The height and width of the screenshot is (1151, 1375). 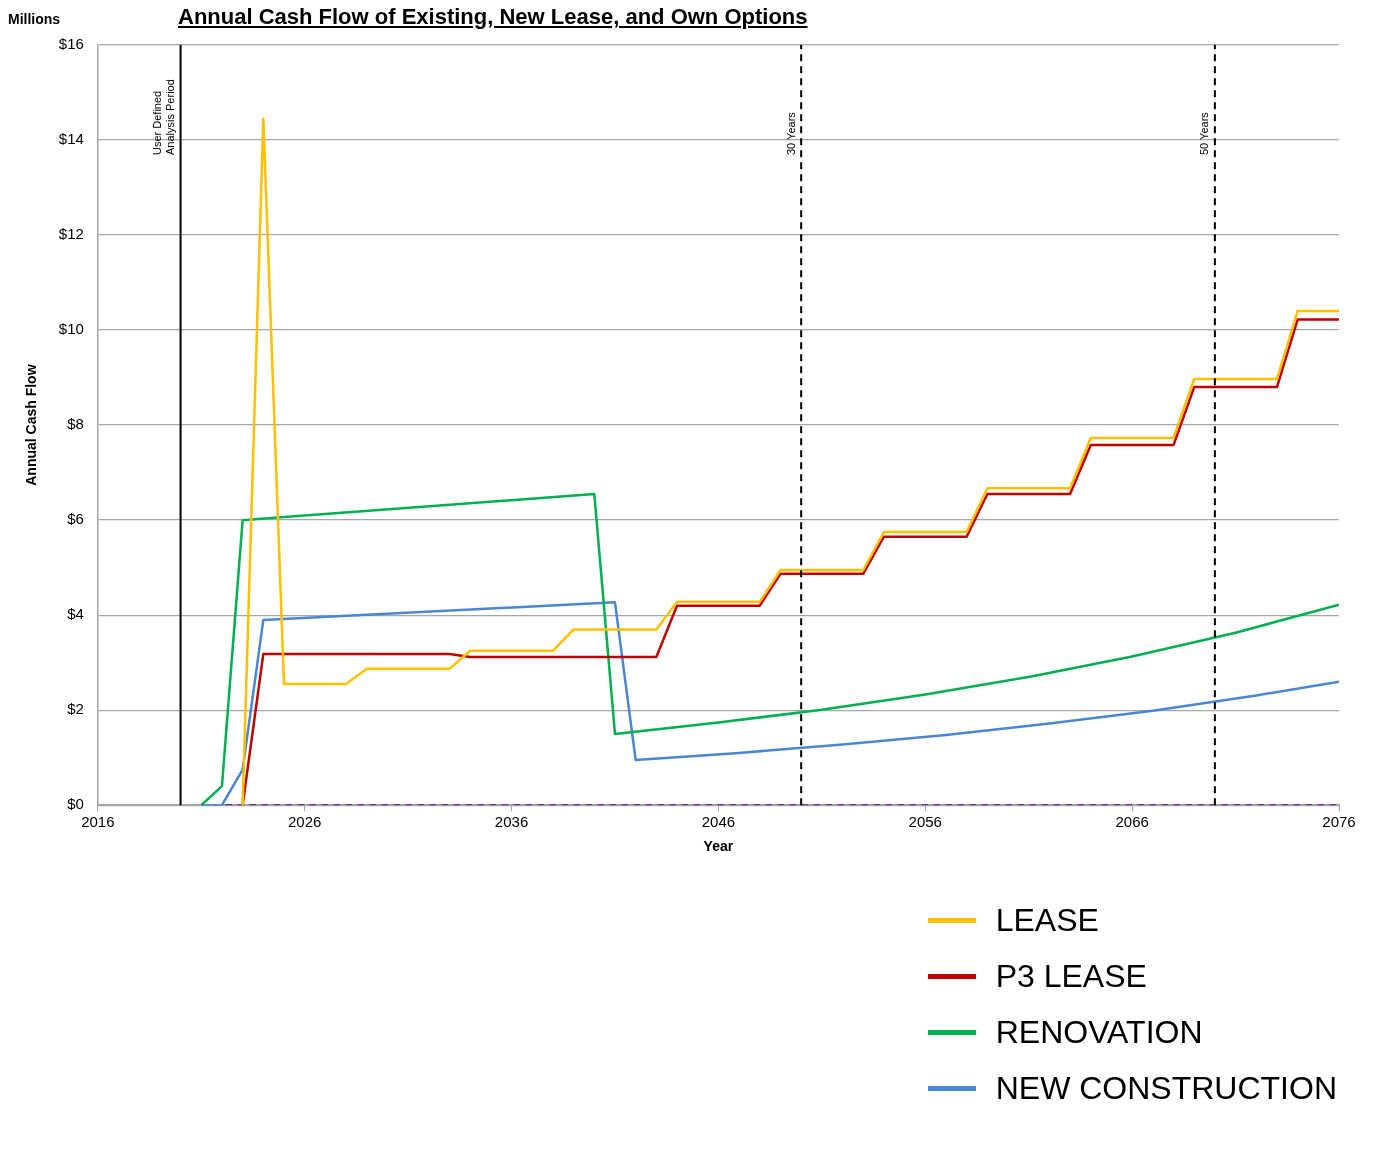 I want to click on x-axis-title: Year, so click(x=718, y=846).